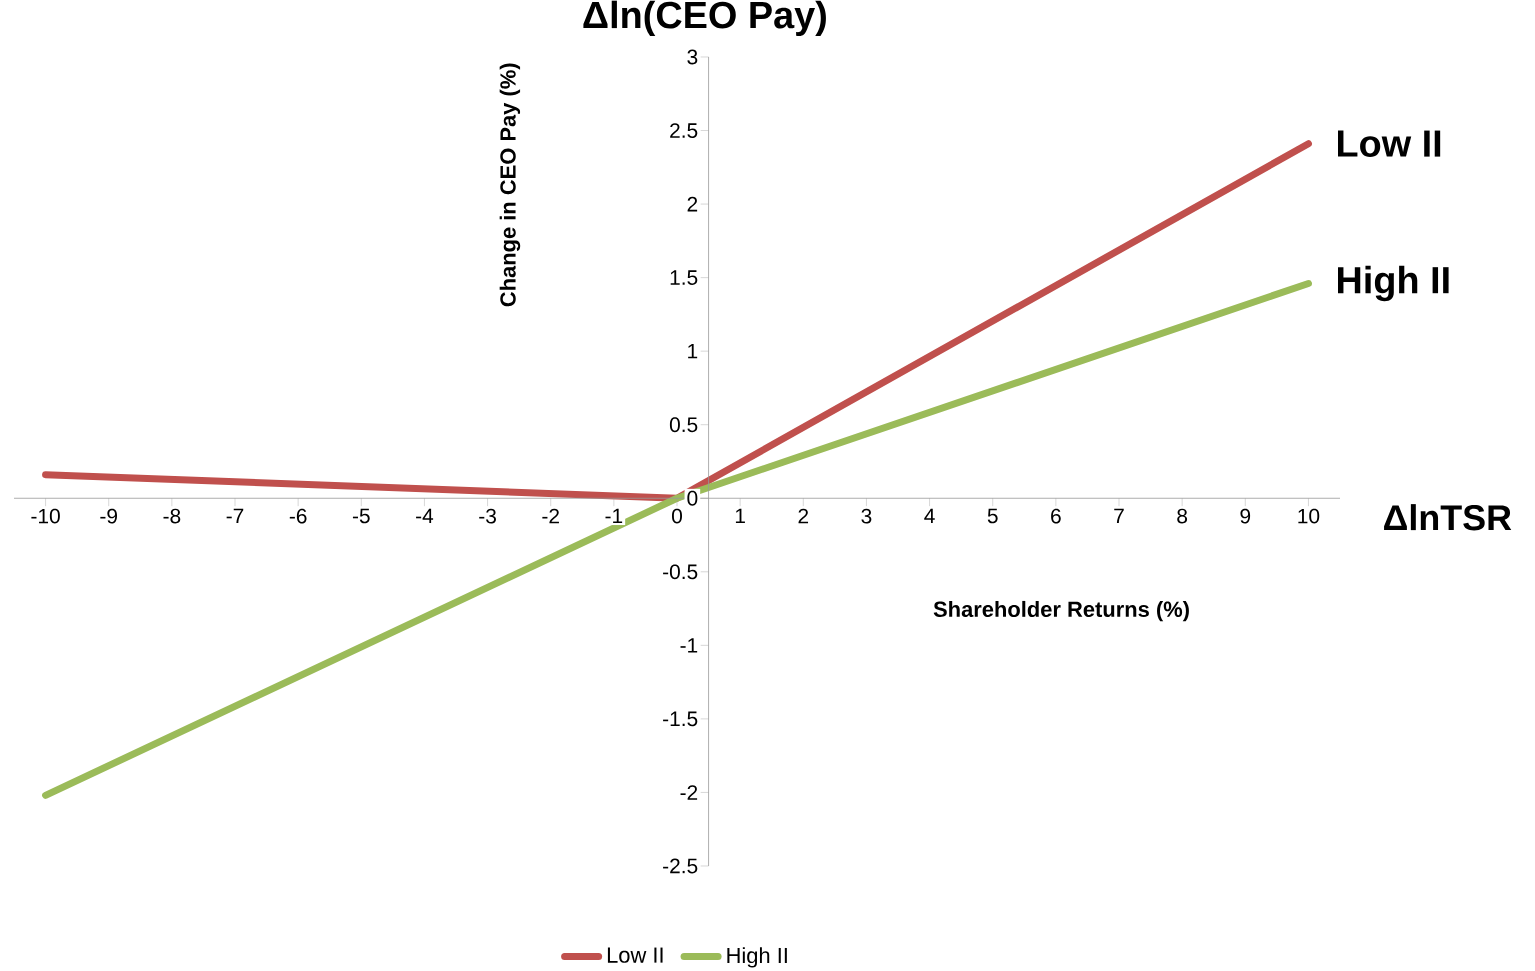 The width and height of the screenshot is (1535, 971). Describe the element at coordinates (803, 516) in the screenshot. I see `x-tick-label: 2` at that location.